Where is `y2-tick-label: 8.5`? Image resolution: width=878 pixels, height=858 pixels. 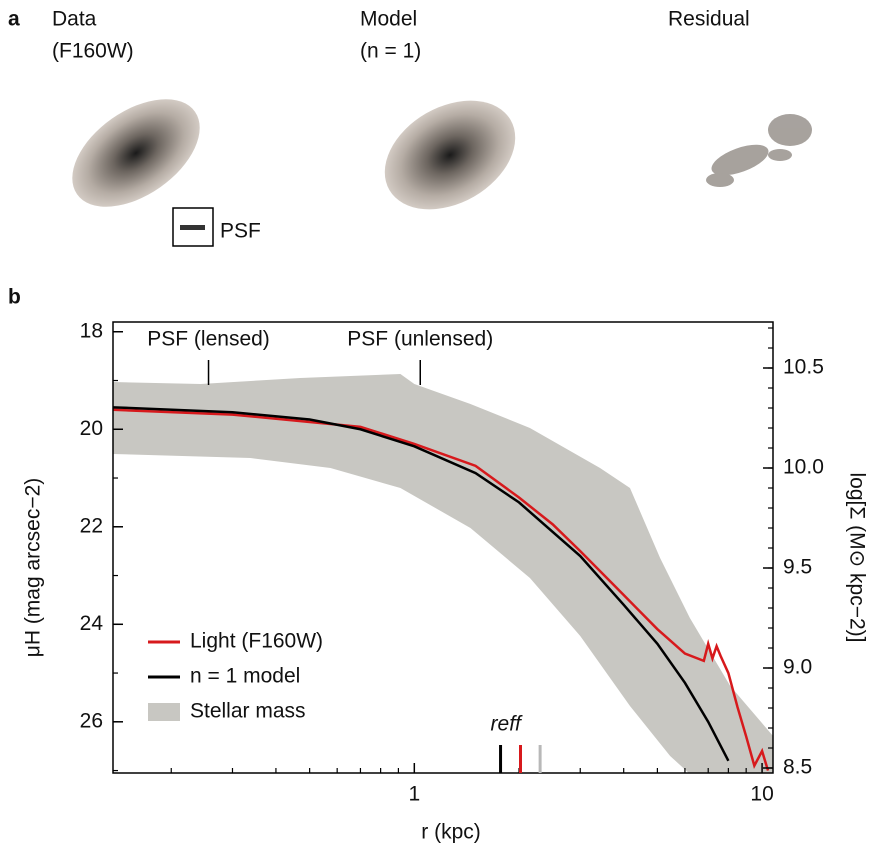
y2-tick-label: 8.5 is located at coordinates (797, 767).